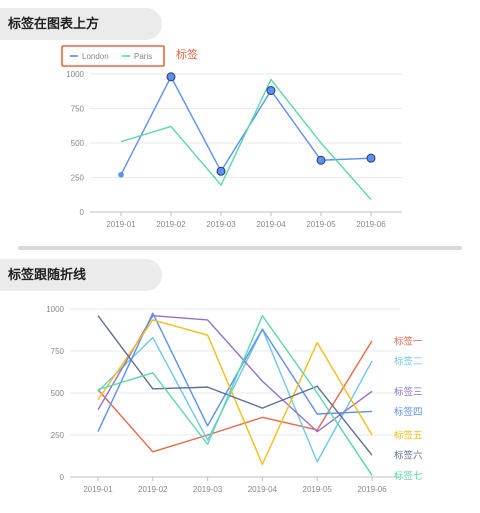 The height and width of the screenshot is (513, 480). I want to click on section-title-above: 标签在图表上方, so click(81, 24).